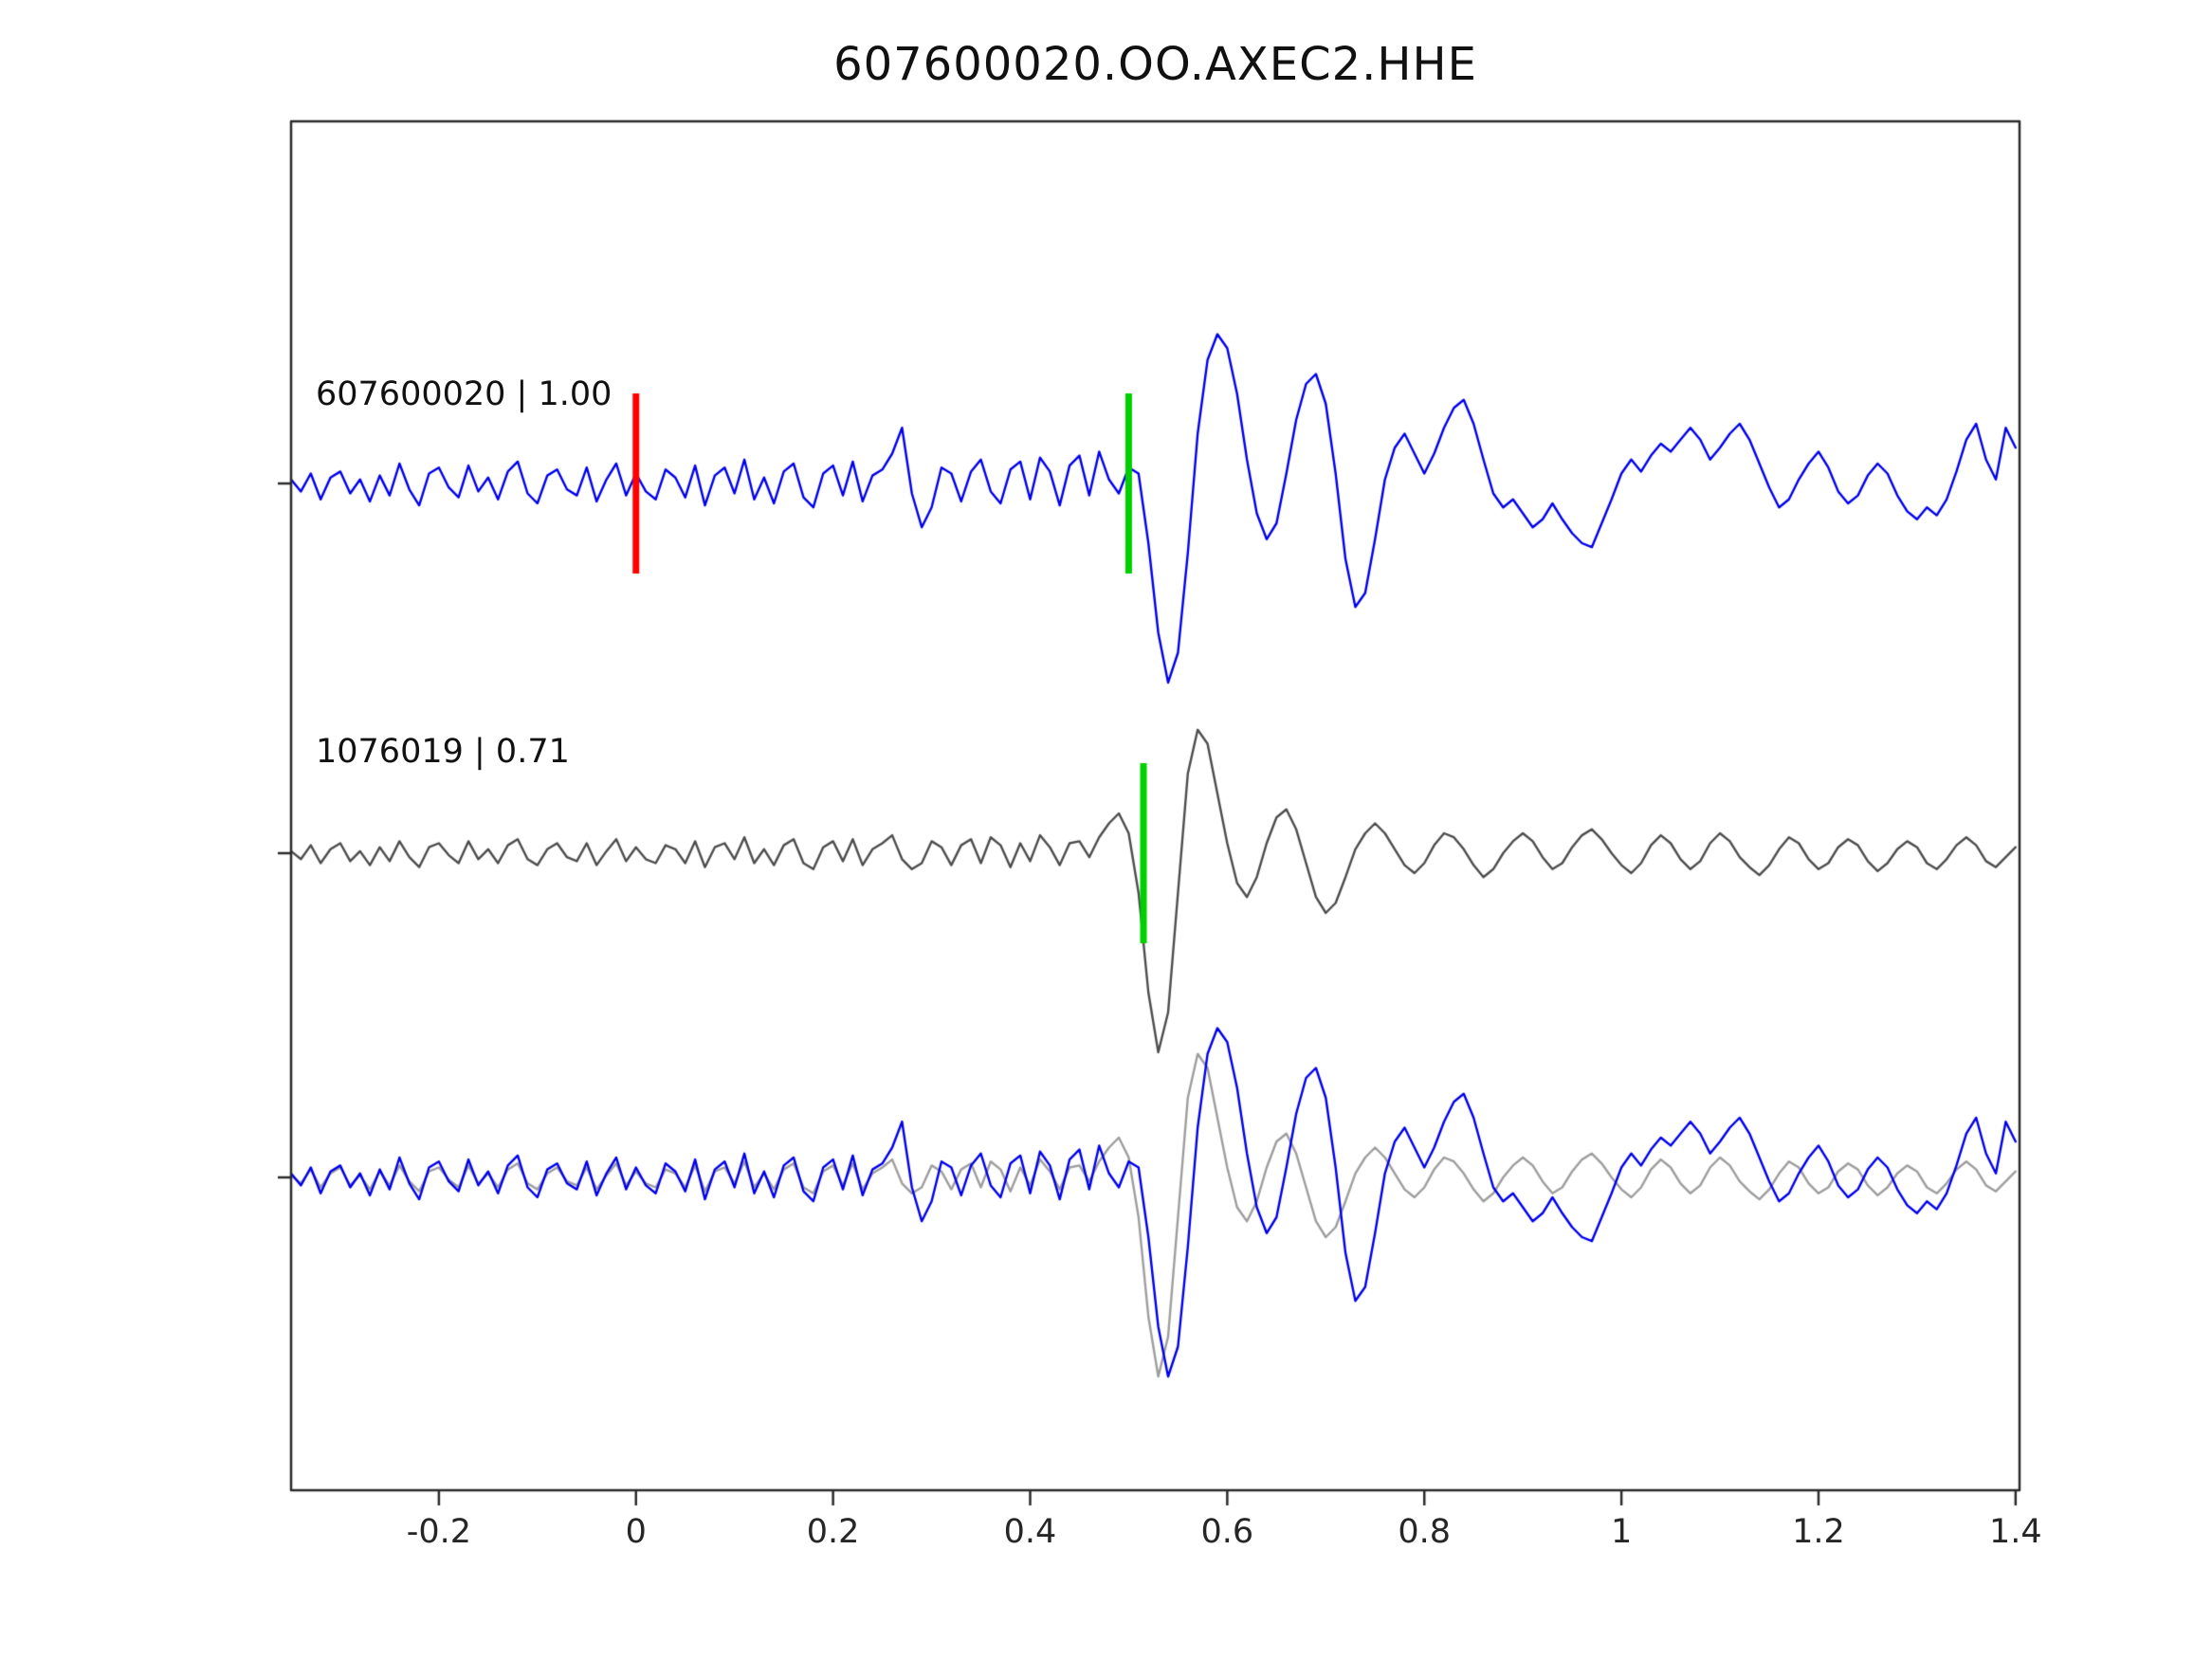 Image resolution: width=2212 pixels, height=1659 pixels. What do you see at coordinates (443, 752) in the screenshot?
I see `trace-label-match: 1076019 | 0.71` at bounding box center [443, 752].